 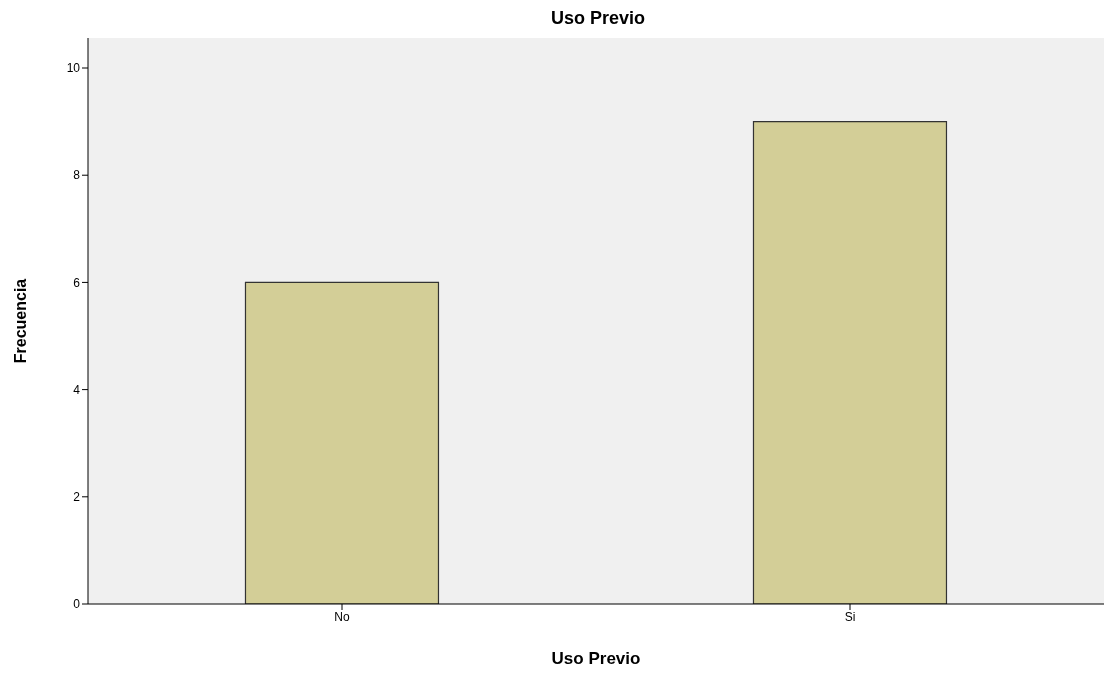 I want to click on x-tick-label: Si, so click(x=850, y=616).